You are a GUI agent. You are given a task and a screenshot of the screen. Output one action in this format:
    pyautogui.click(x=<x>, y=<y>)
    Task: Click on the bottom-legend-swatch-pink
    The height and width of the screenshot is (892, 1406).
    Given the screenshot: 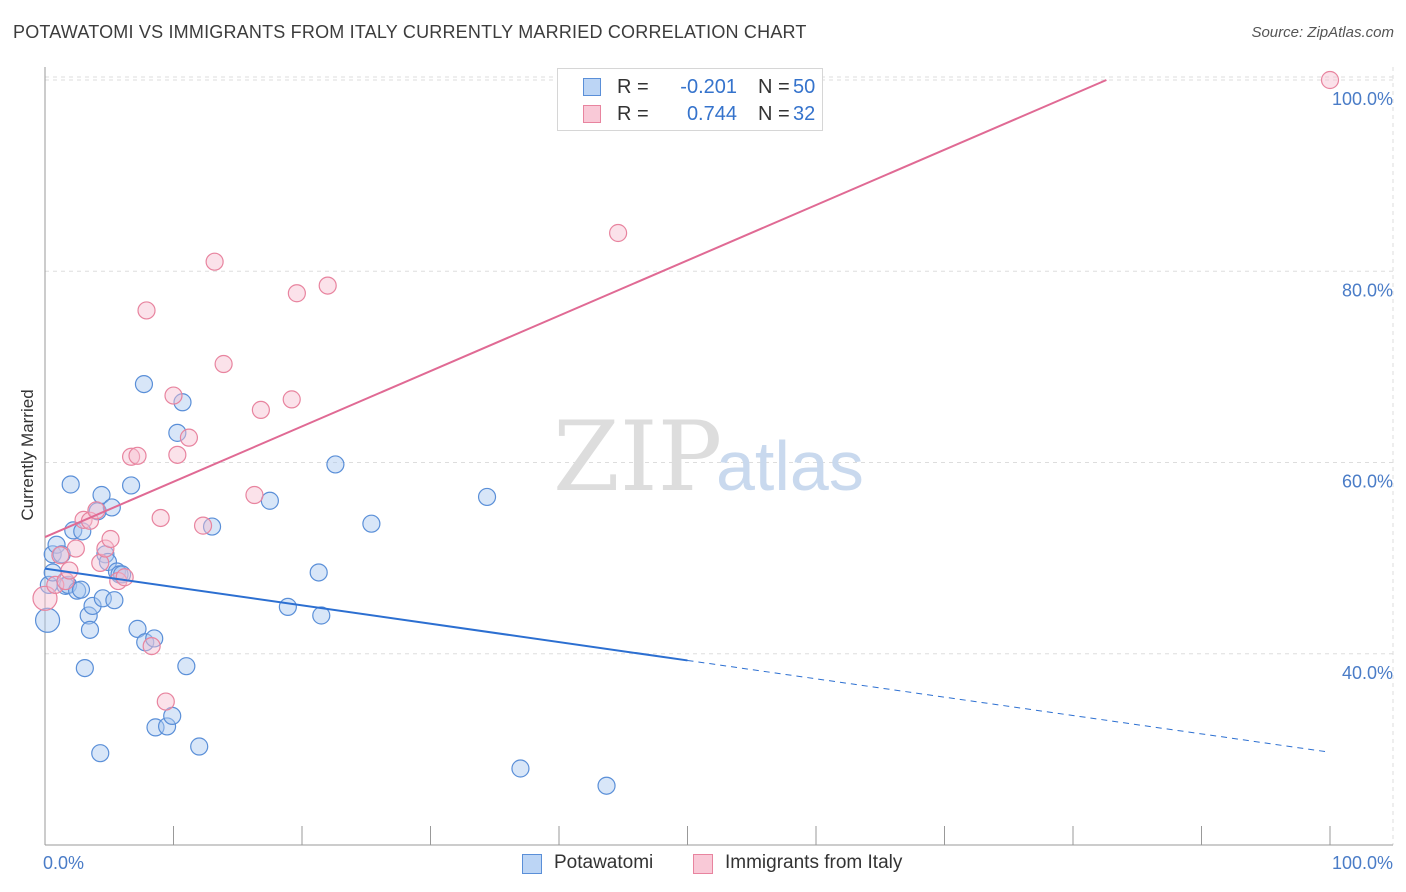 What is the action you would take?
    pyautogui.click(x=703, y=864)
    